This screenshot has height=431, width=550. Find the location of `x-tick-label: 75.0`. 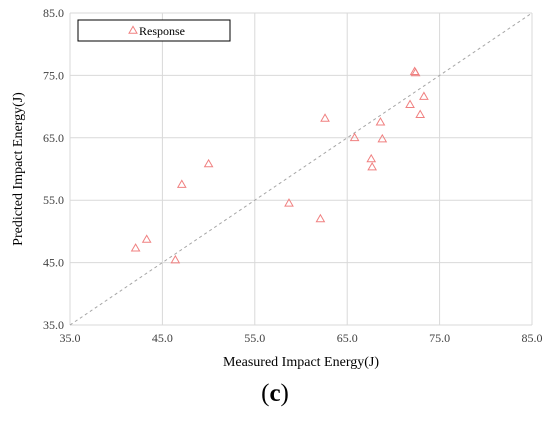

x-tick-label: 75.0 is located at coordinates (439, 338).